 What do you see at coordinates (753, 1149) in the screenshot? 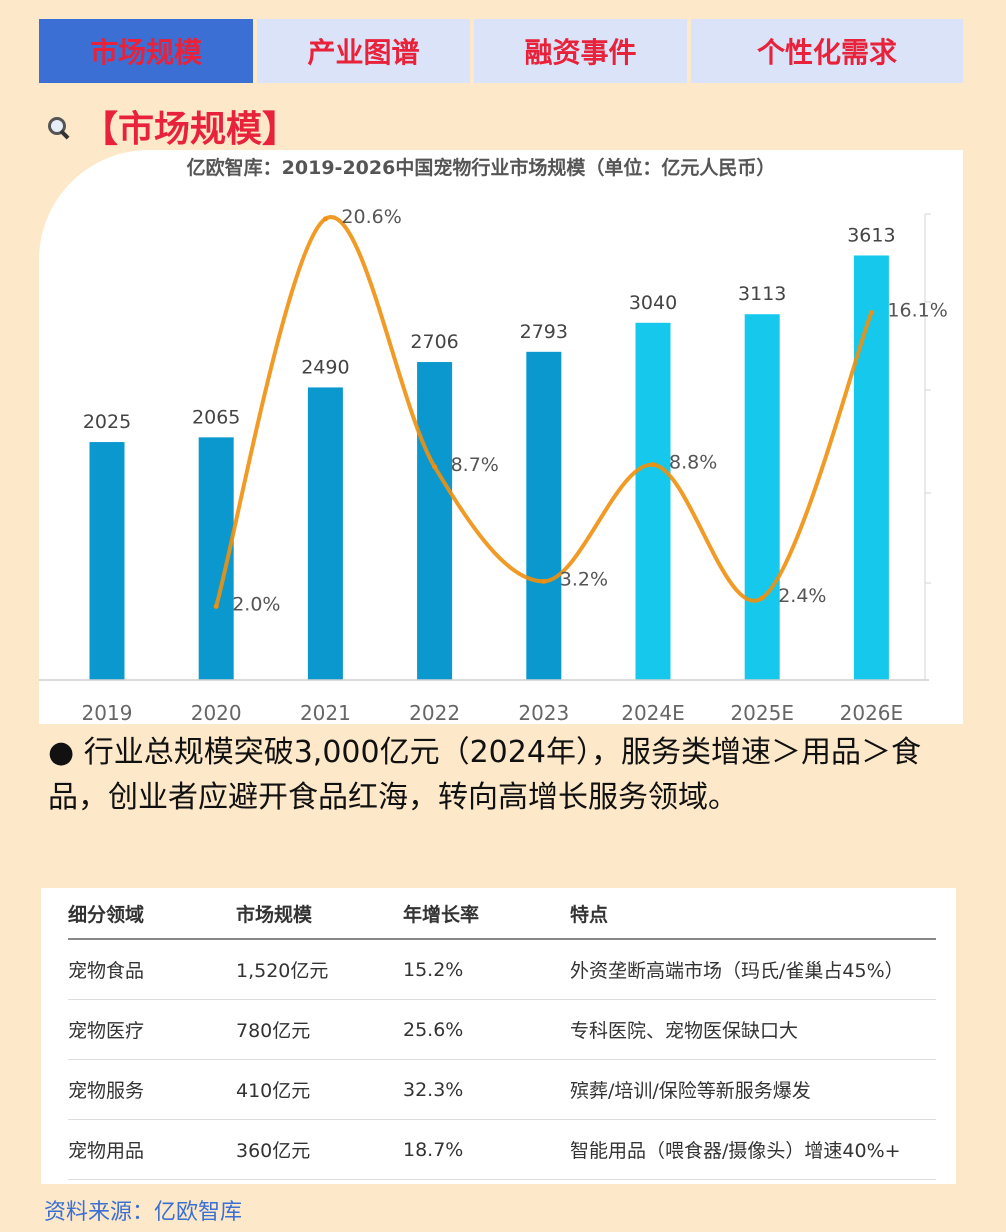
I see `cell-features: 智能用品（喂食器/摄像头）增速40%+` at bounding box center [753, 1149].